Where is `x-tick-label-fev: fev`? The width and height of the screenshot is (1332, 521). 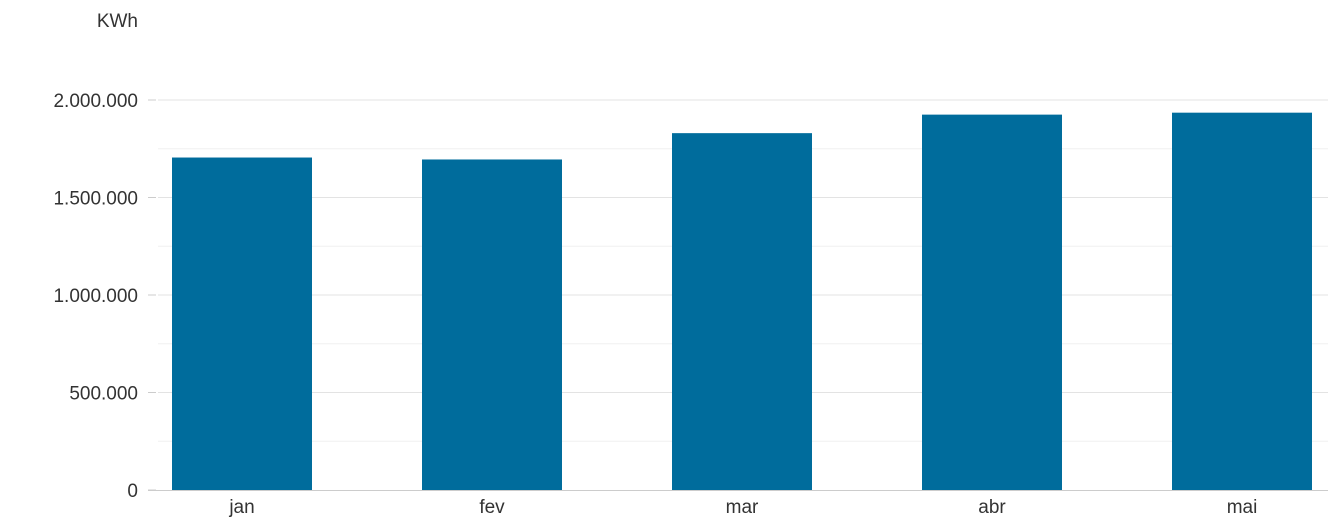
x-tick-label-fev: fev is located at coordinates (492, 507).